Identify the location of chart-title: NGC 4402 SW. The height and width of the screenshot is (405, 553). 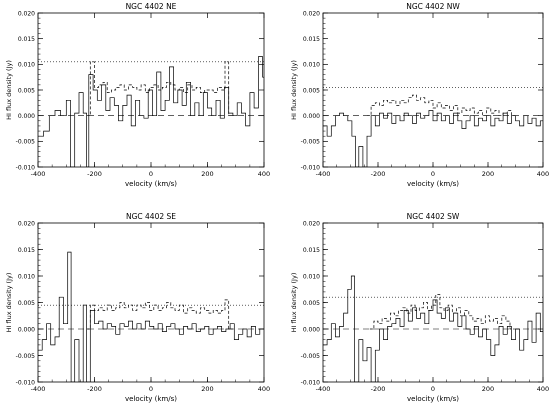
(433, 216).